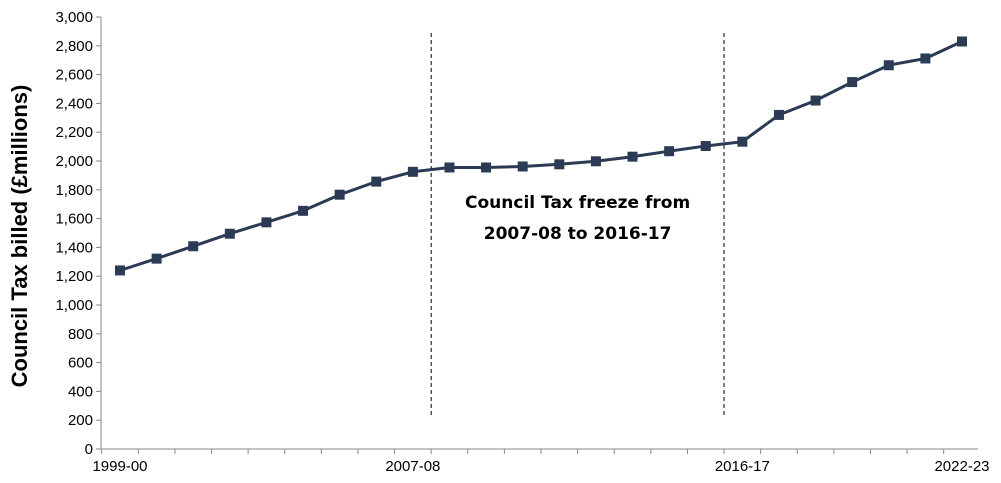 This screenshot has height=483, width=1001. What do you see at coordinates (74, 103) in the screenshot?
I see `y-tick-label: 2,400` at bounding box center [74, 103].